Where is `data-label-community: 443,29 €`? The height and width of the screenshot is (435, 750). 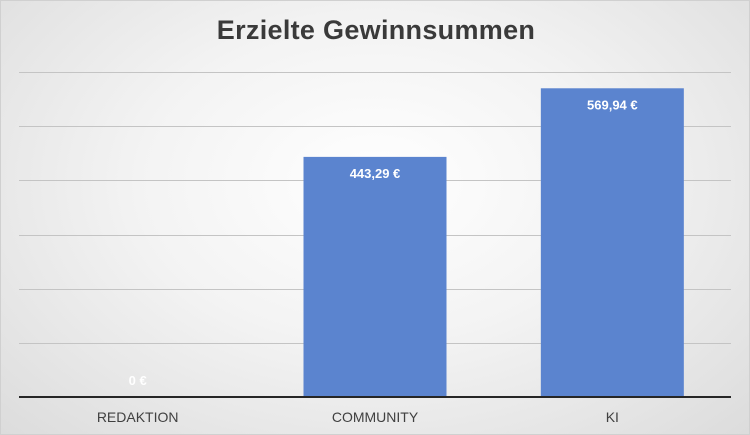 data-label-community: 443,29 € is located at coordinates (375, 173).